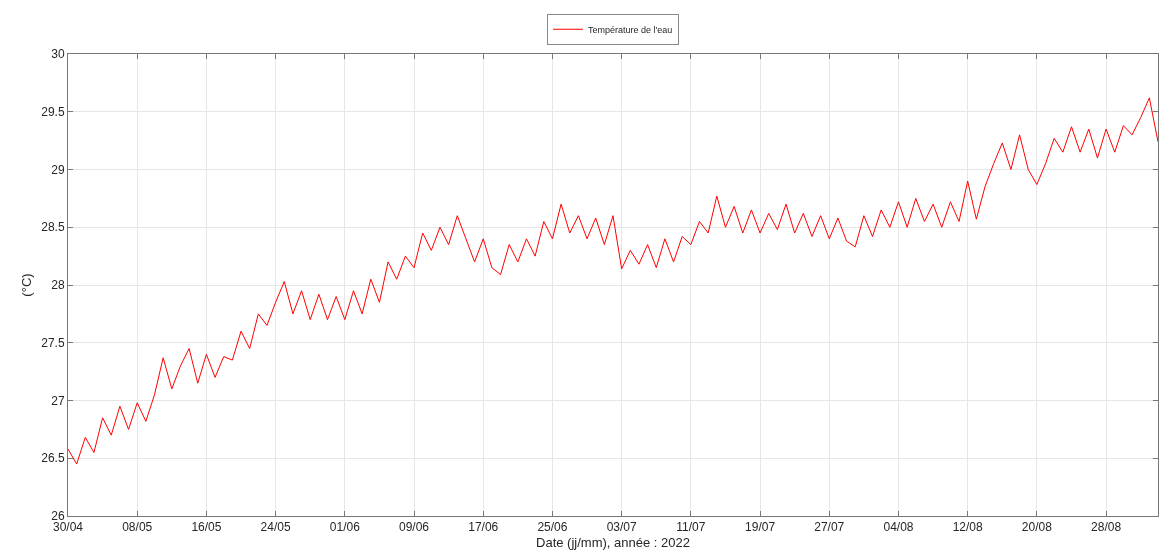  Describe the element at coordinates (829, 527) in the screenshot. I see `x-tick-label: 27/07` at that location.